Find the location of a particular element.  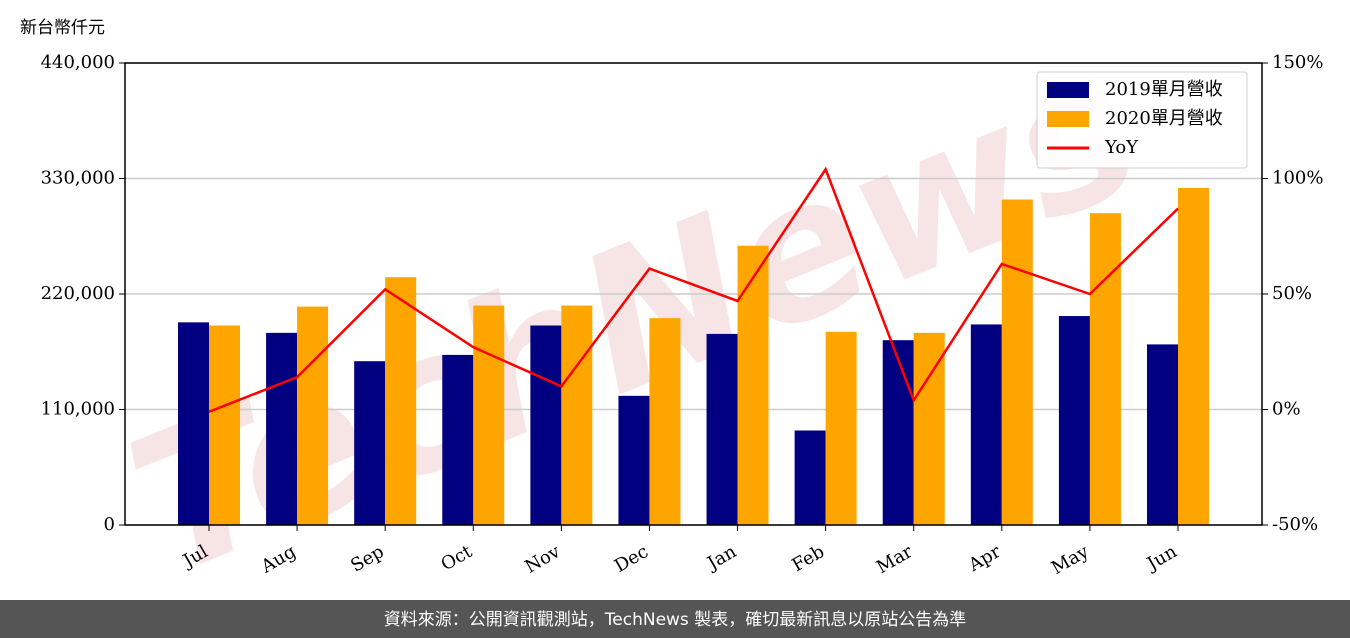

y-tick-label: 330,000 is located at coordinates (78, 178).